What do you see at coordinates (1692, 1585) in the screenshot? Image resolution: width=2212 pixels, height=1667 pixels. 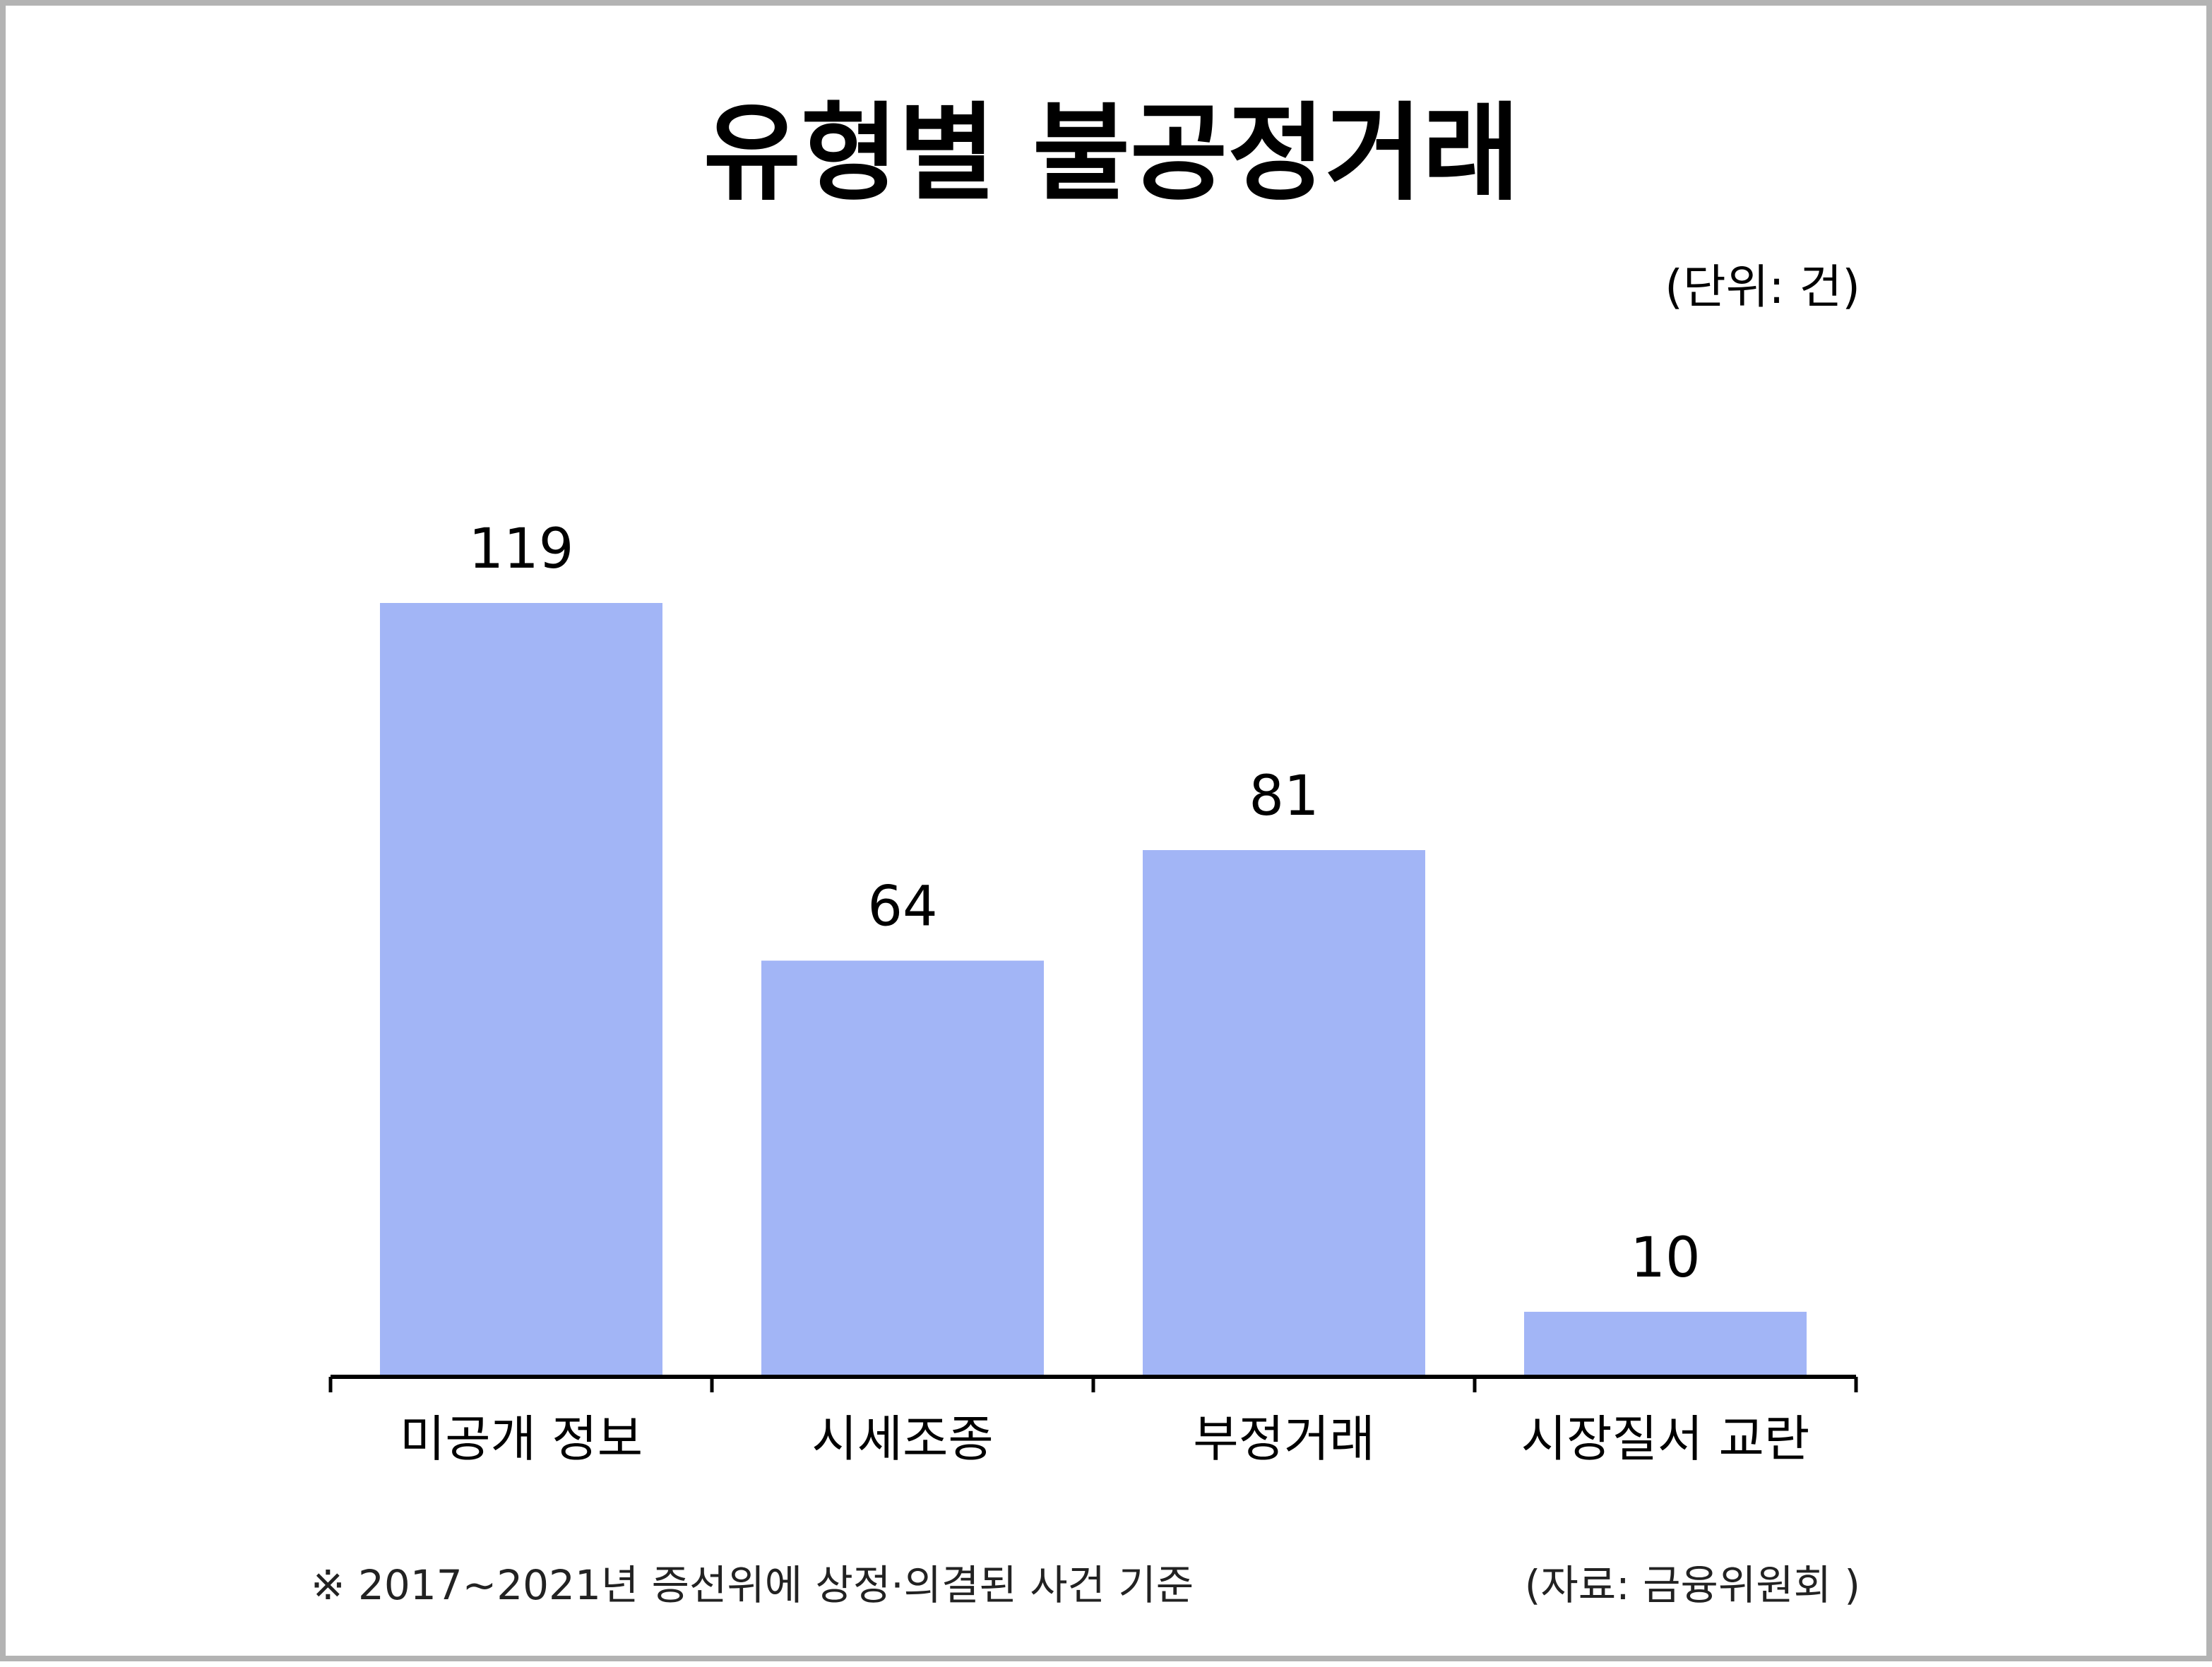 I see `source-note: (자료: 금융위원회 )` at bounding box center [1692, 1585].